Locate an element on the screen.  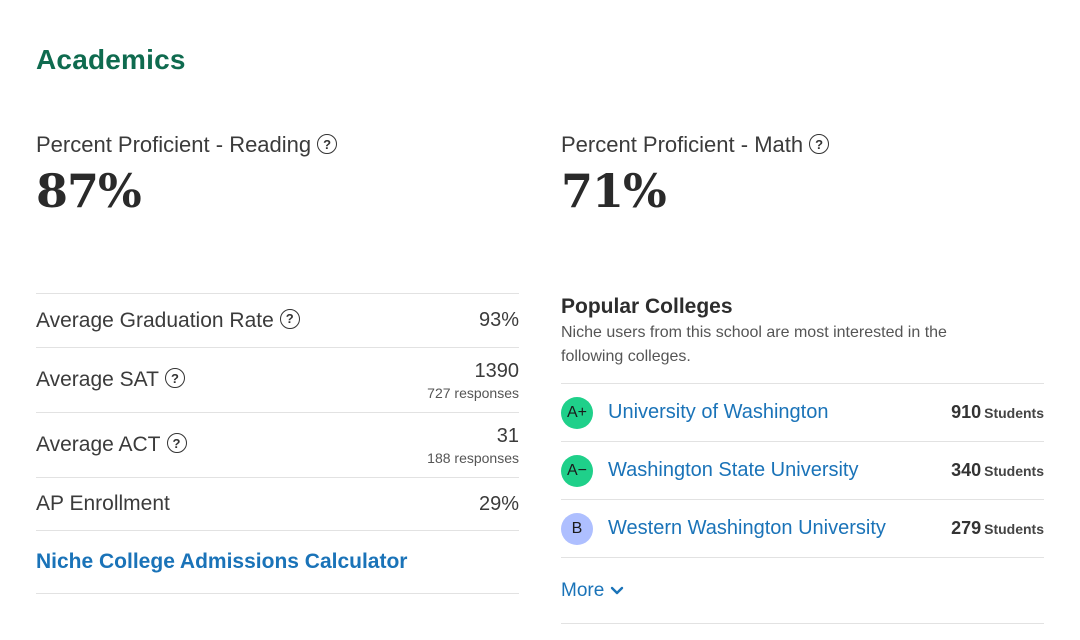
grade-badge: A+ is located at coordinates (577, 412).